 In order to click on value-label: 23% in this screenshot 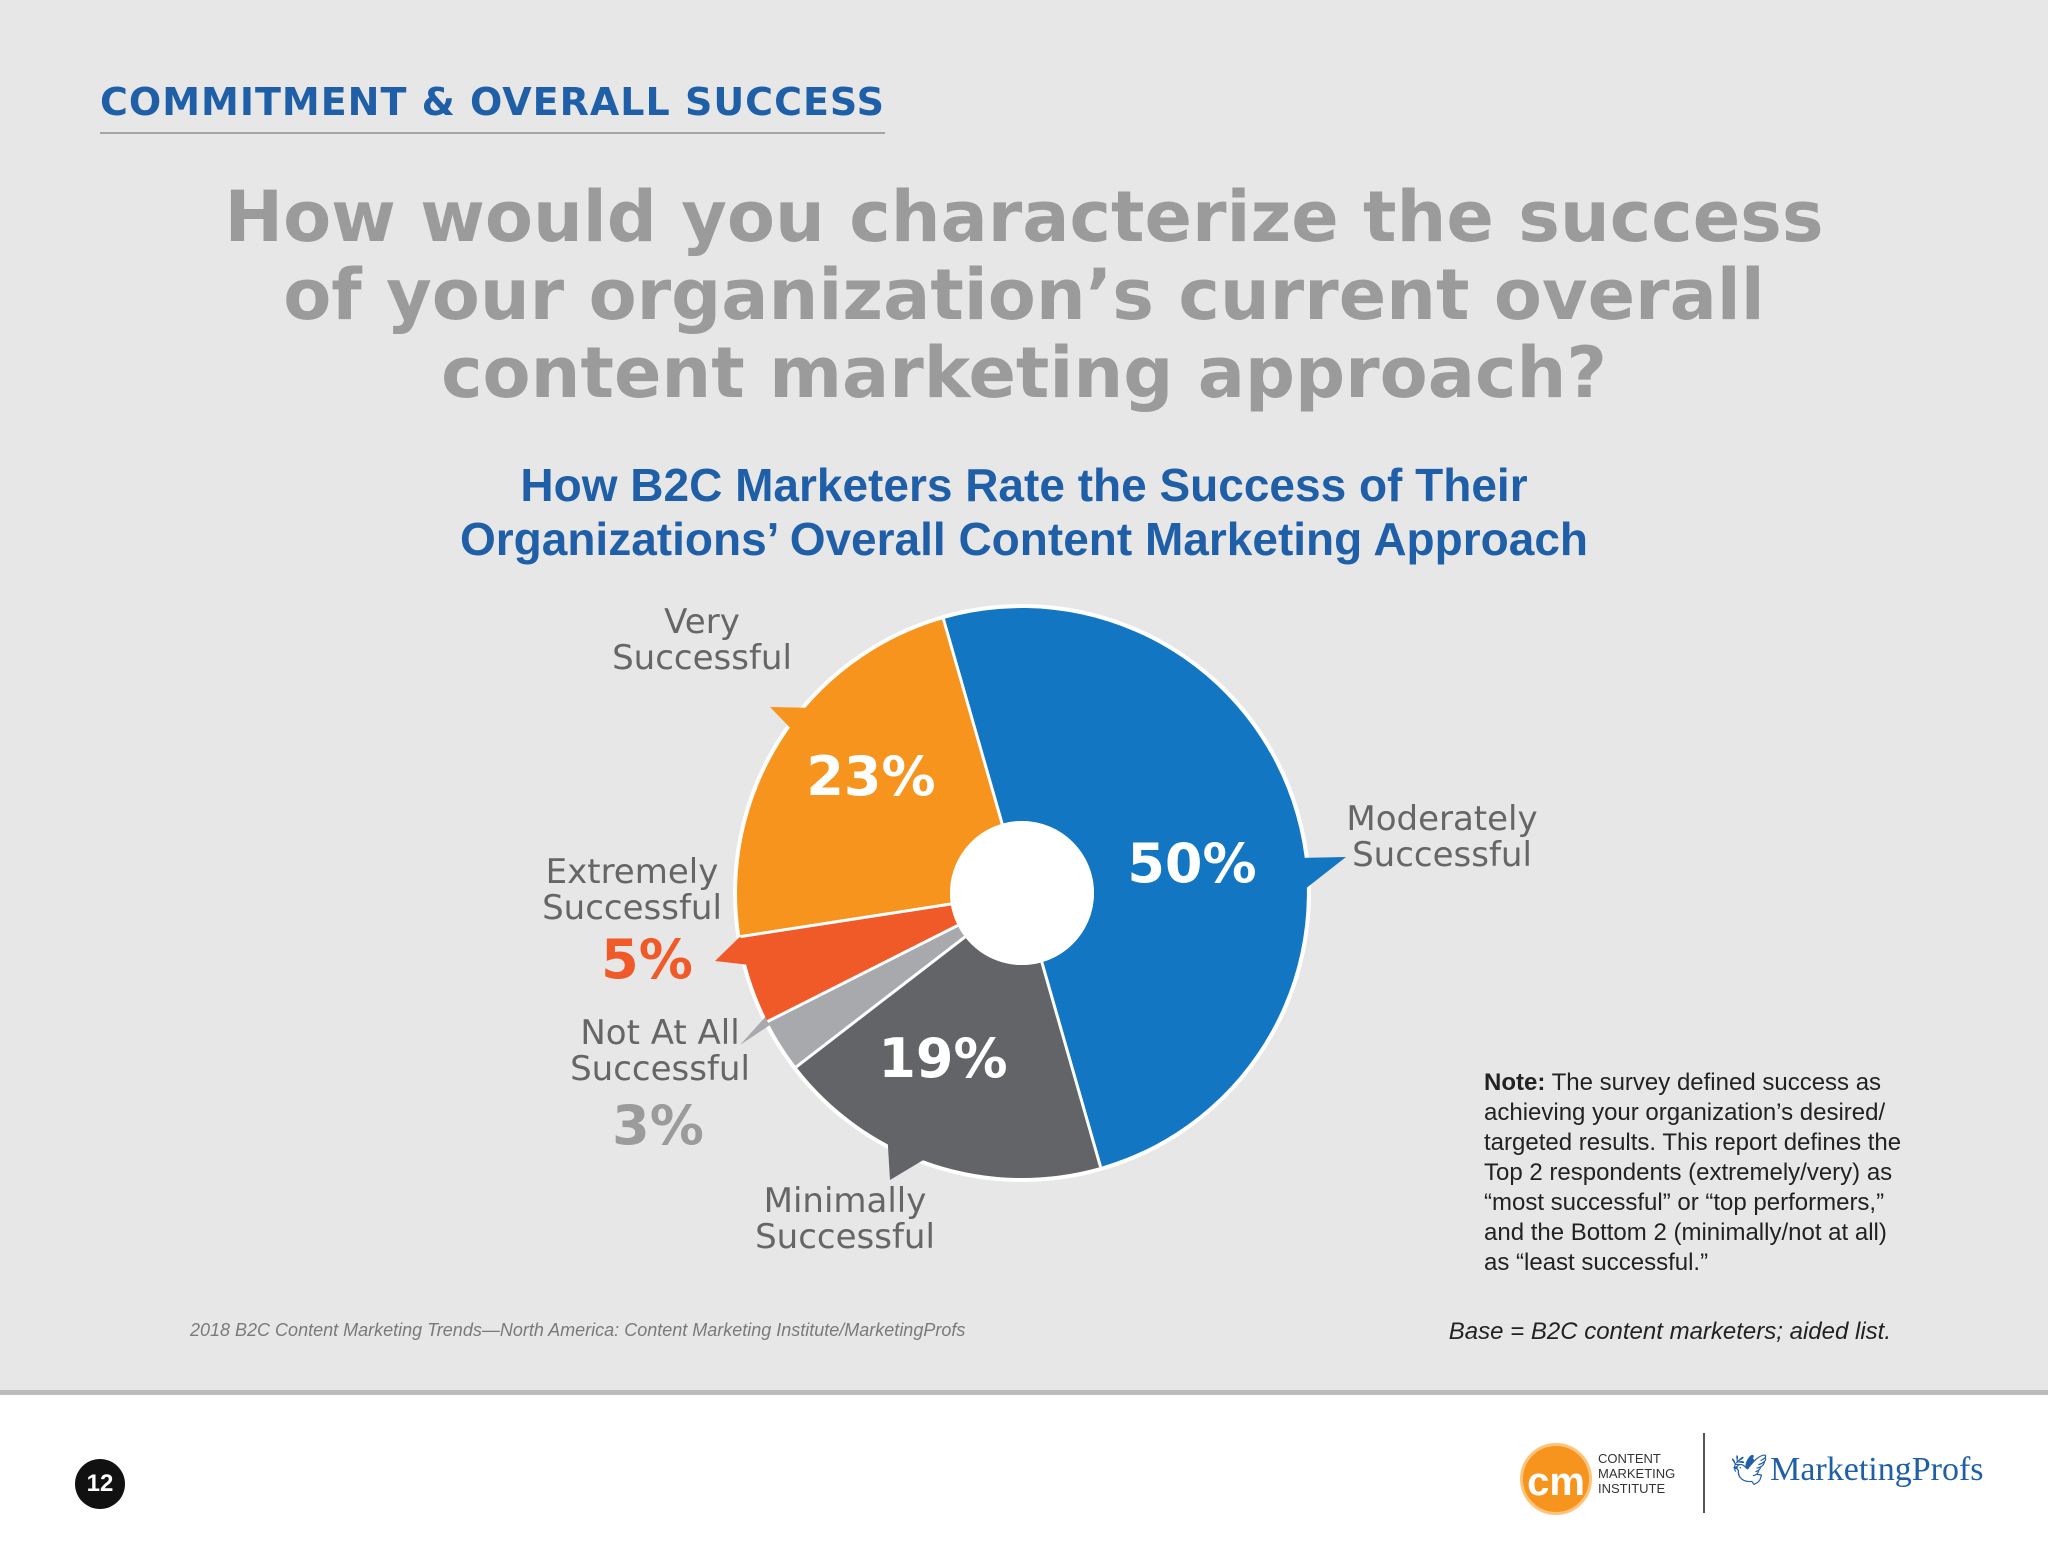, I will do `click(870, 776)`.